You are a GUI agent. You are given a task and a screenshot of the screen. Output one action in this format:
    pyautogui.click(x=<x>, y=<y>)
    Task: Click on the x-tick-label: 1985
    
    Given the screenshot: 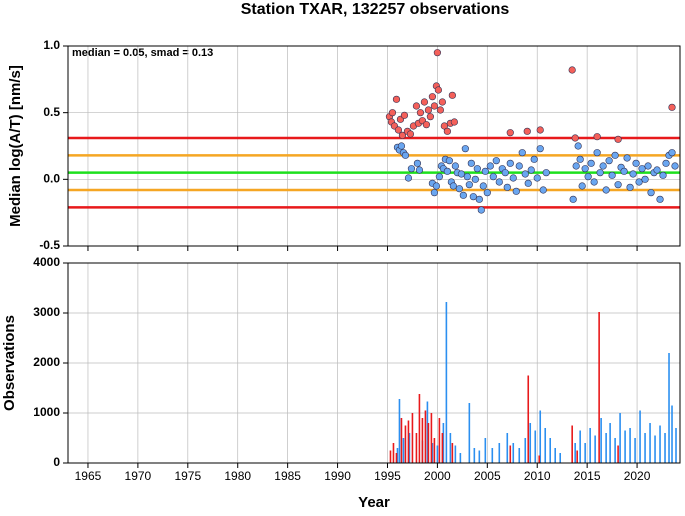 What is the action you would take?
    pyautogui.click(x=287, y=476)
    